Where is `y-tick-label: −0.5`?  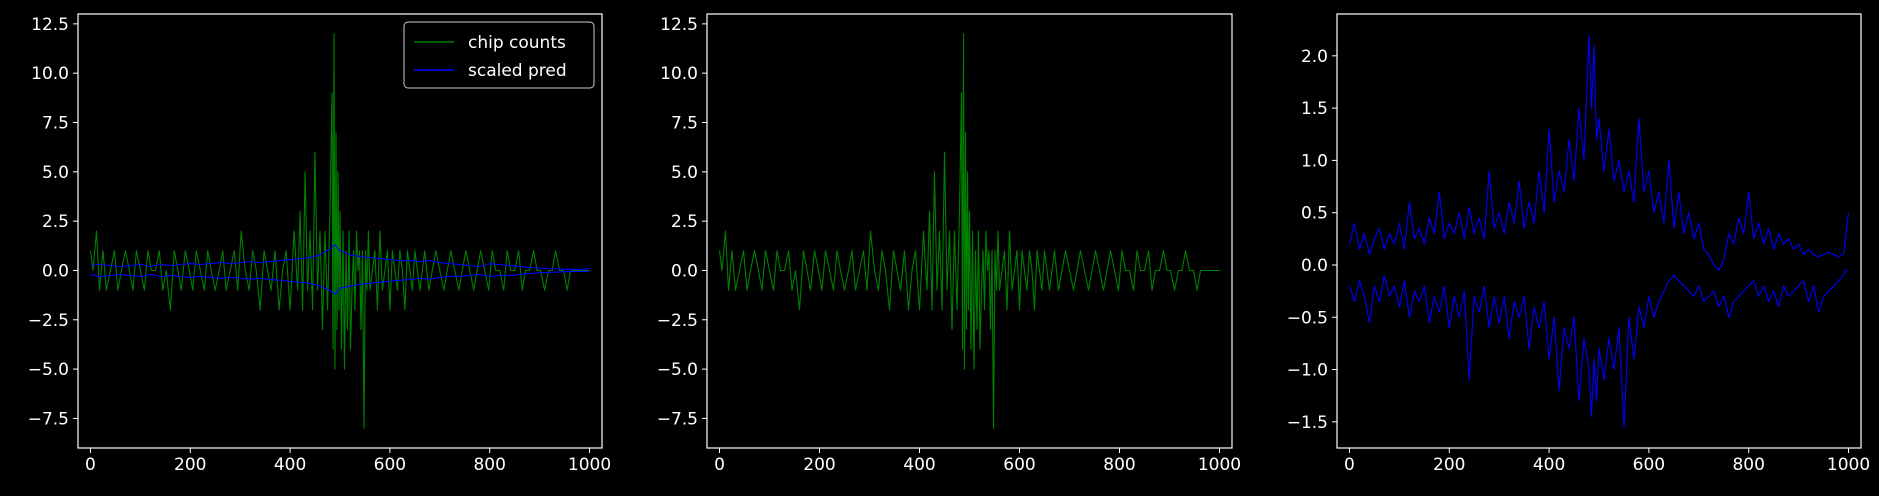 y-tick-label: −0.5 is located at coordinates (1307, 318).